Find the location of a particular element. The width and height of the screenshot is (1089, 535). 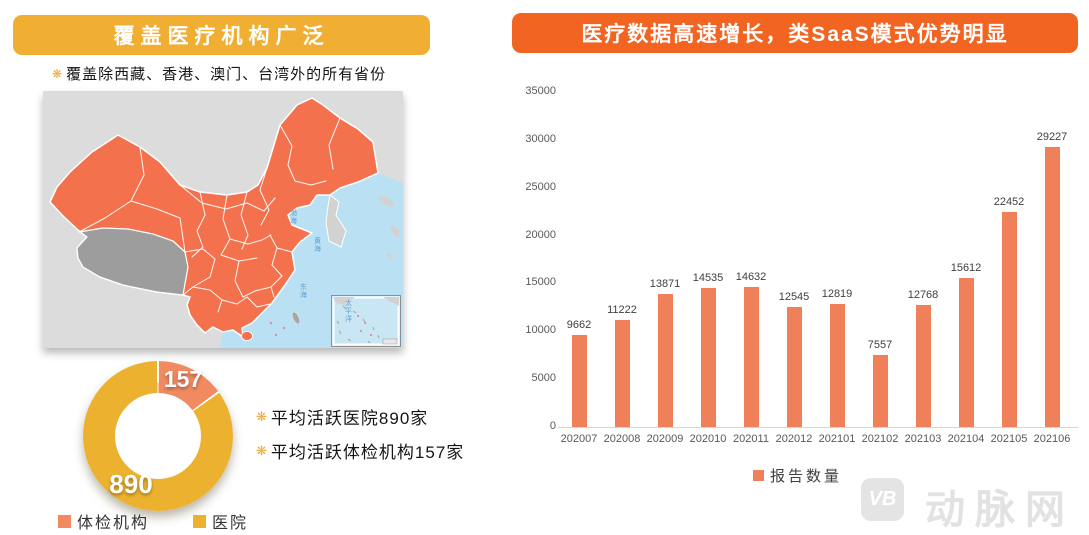

y-tick-label: 15000 is located at coordinates (540, 282).